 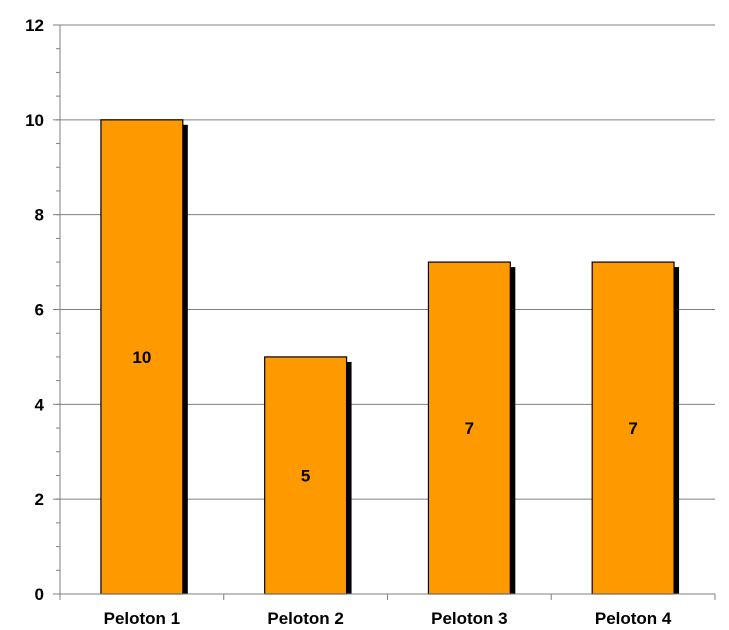 I want to click on x-tick-label: Peloton 4, so click(x=633, y=618).